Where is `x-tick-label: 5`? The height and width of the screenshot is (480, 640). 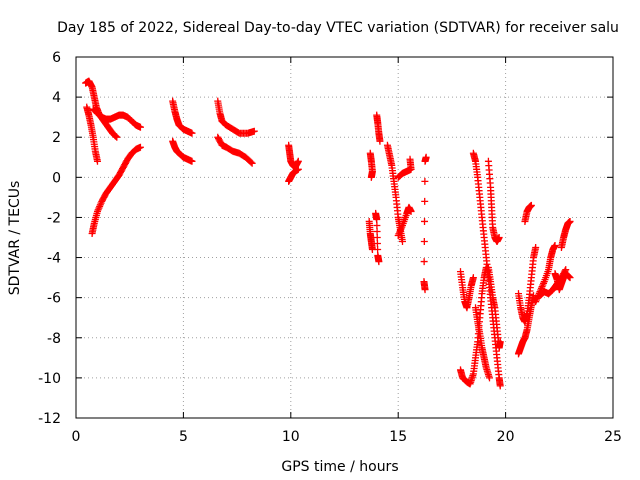 x-tick-label: 5 is located at coordinates (183, 437).